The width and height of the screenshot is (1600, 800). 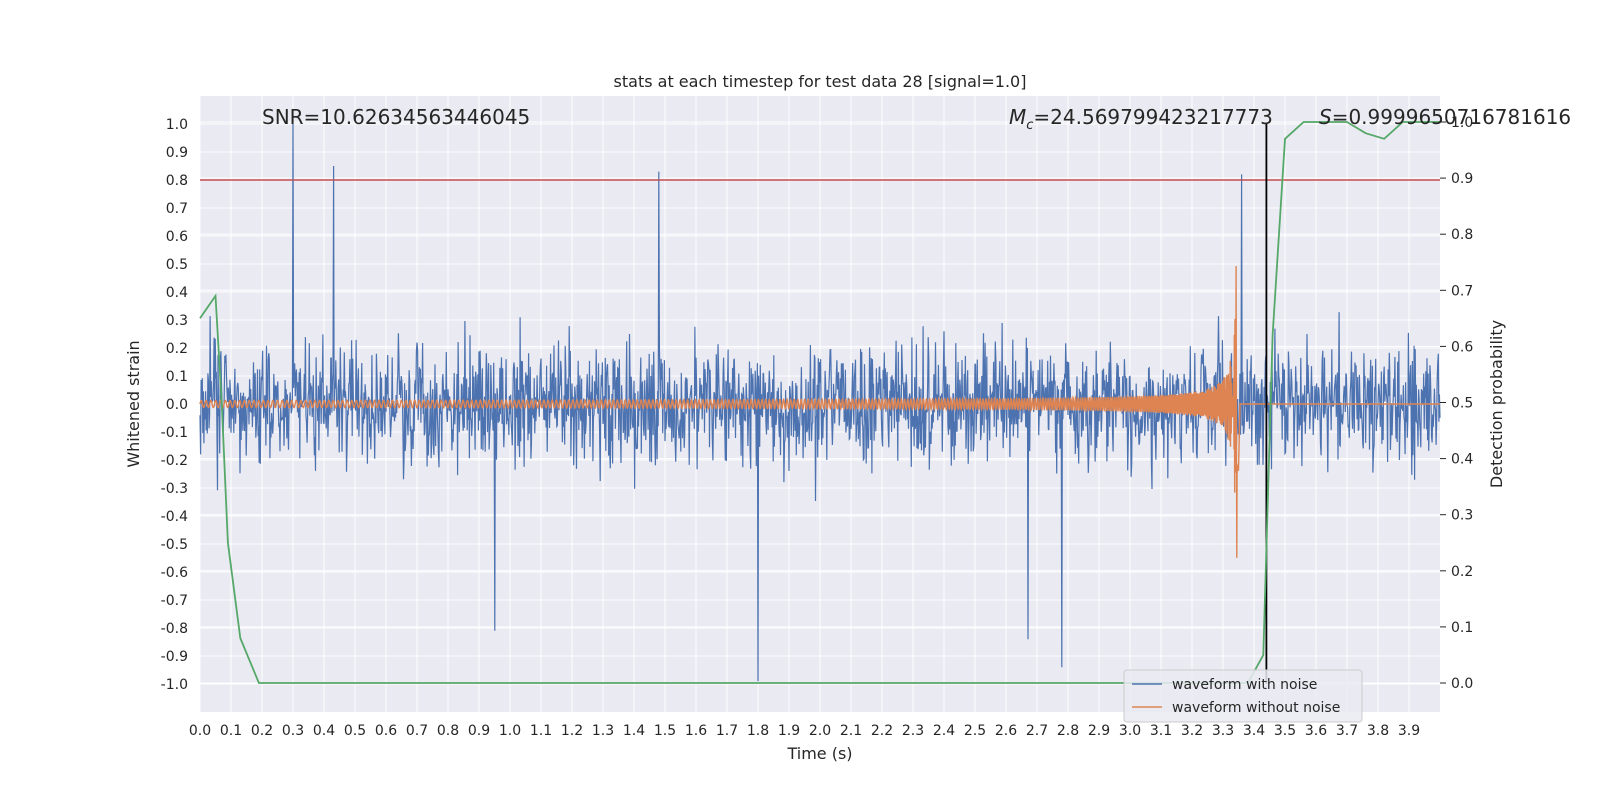 I want to click on x-tick-label: 0.5, so click(x=355, y=731).